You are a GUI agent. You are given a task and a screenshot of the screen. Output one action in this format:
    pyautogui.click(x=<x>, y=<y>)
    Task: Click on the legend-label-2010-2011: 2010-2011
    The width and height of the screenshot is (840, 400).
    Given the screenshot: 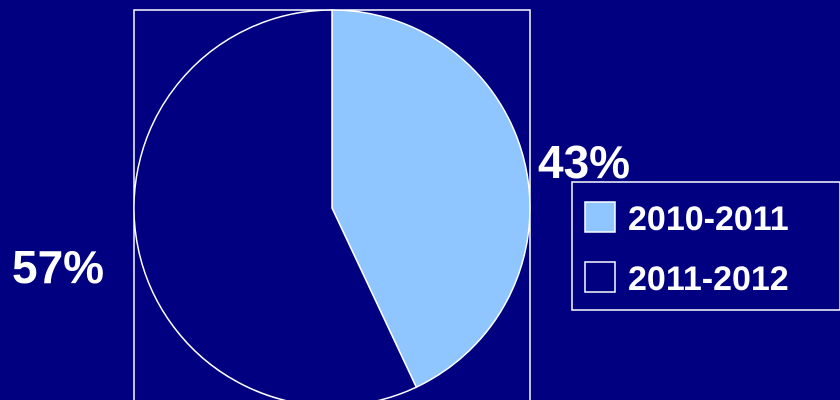 What is the action you would take?
    pyautogui.click(x=708, y=219)
    